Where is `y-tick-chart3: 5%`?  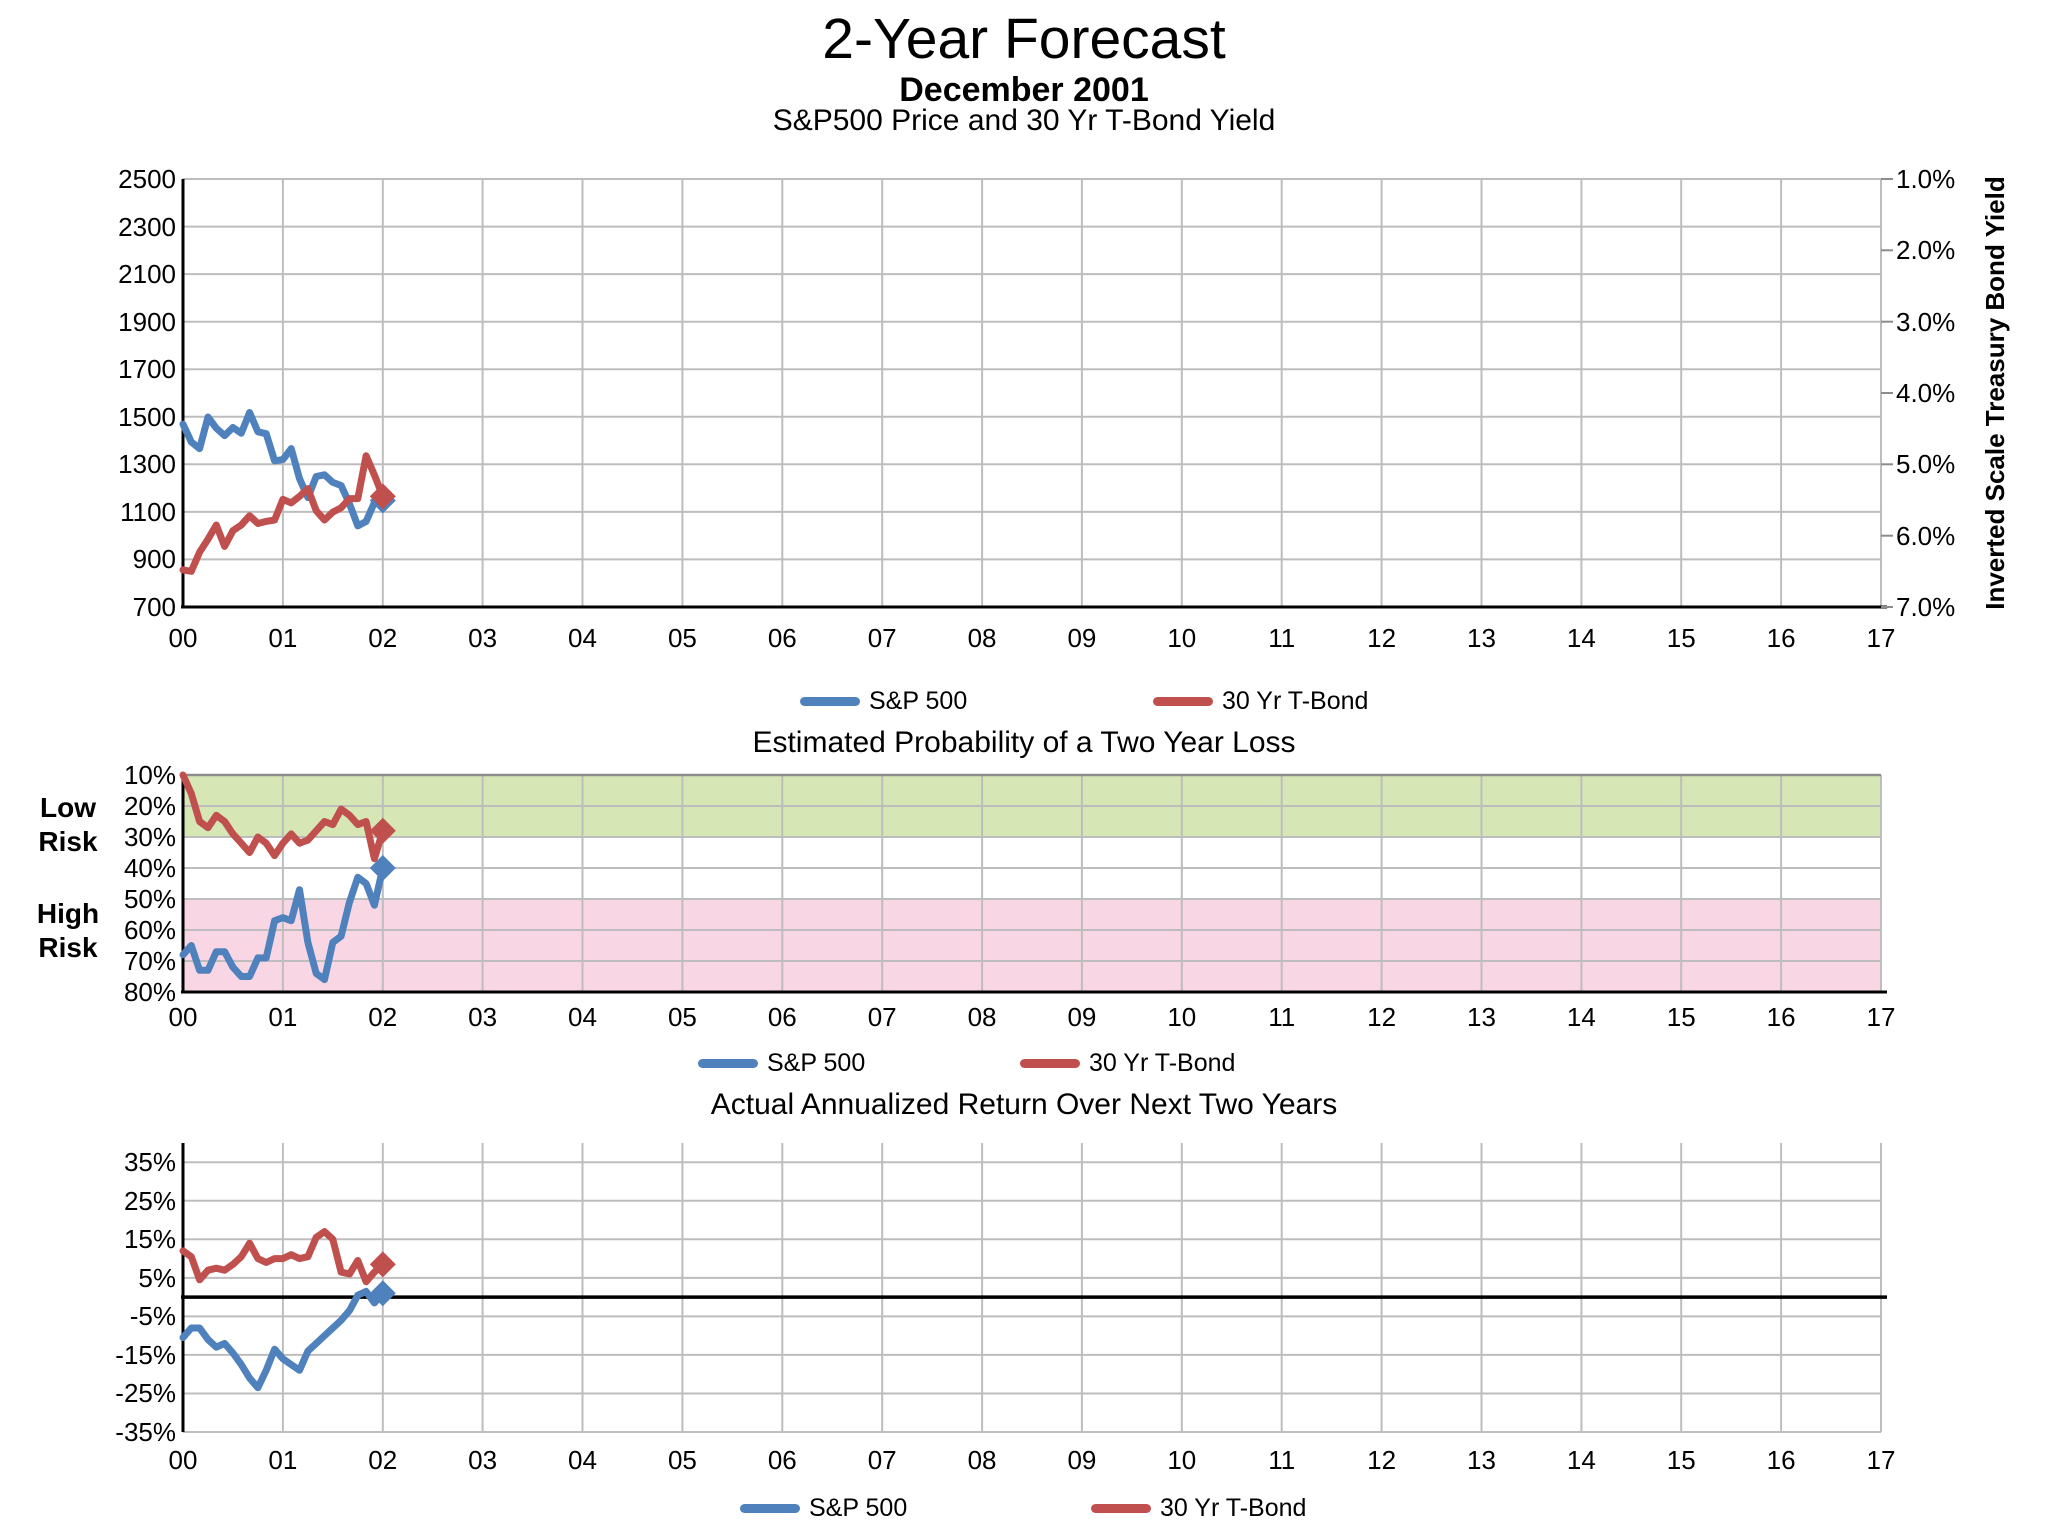
y-tick-chart3: 5% is located at coordinates (157, 1277).